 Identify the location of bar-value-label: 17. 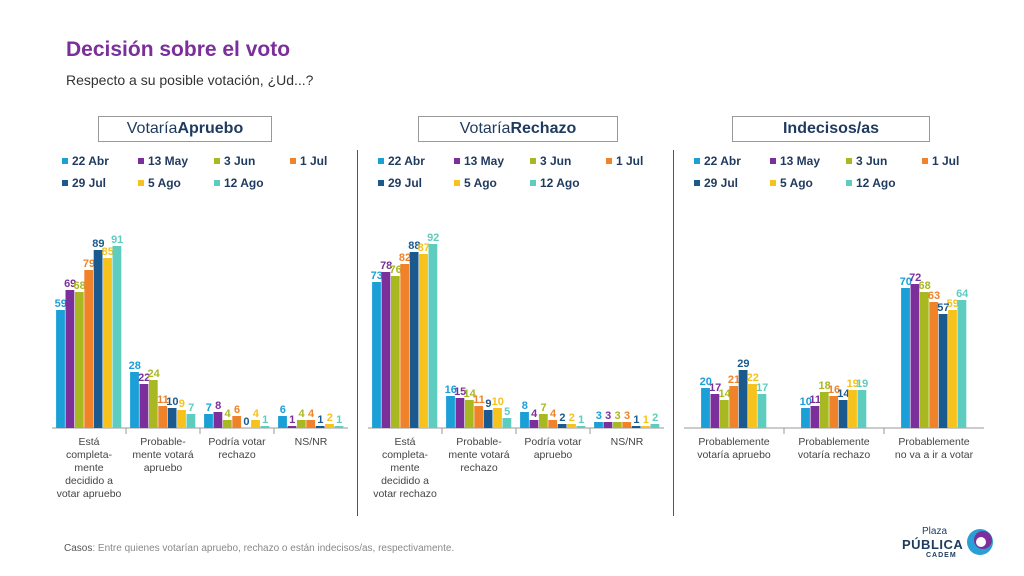
(715, 388).